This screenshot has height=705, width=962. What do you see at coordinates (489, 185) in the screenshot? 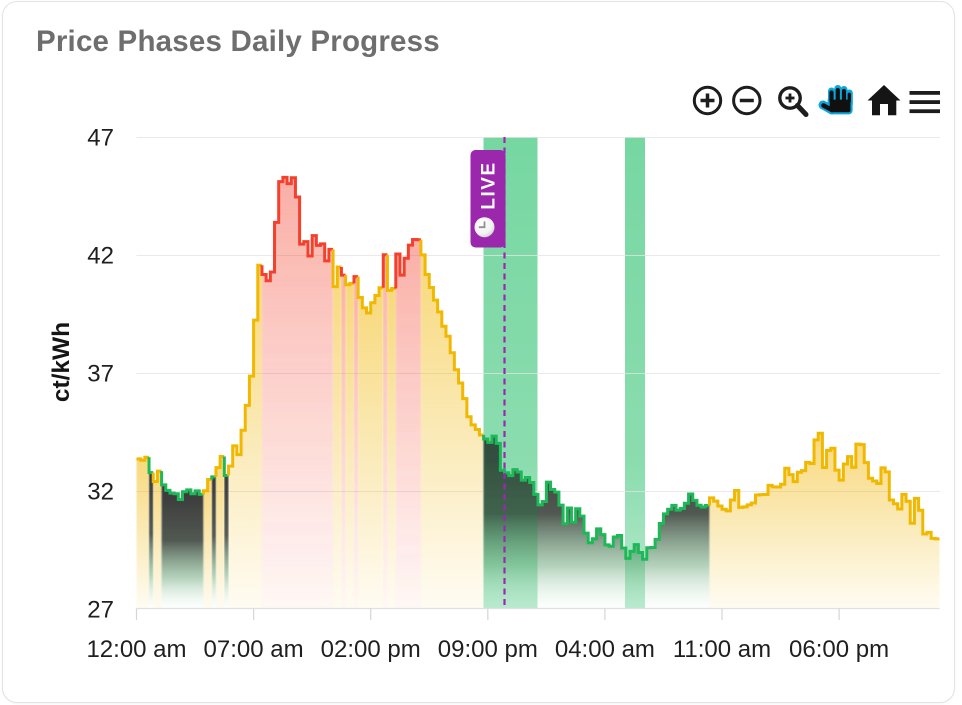
I see `svg-text: LIVE` at bounding box center [489, 185].